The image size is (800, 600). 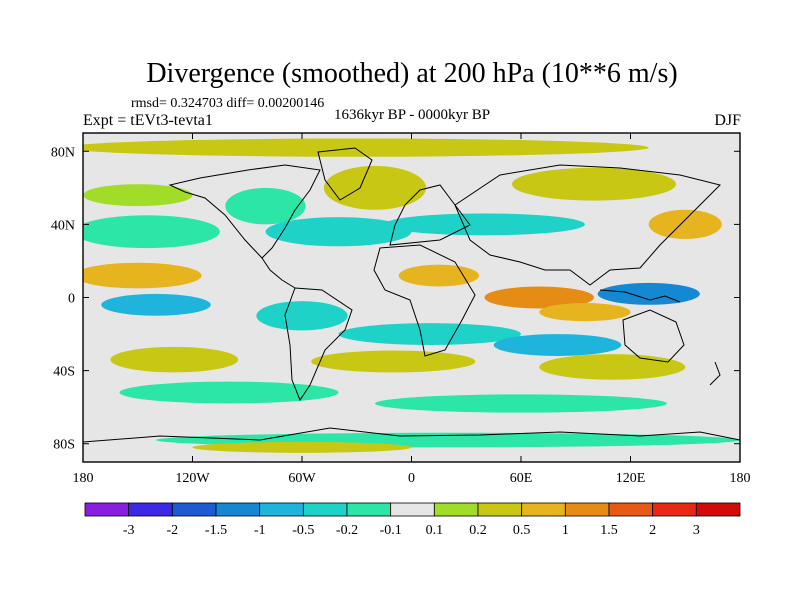 What do you see at coordinates (411, 478) in the screenshot?
I see `x-tick-label: 0` at bounding box center [411, 478].